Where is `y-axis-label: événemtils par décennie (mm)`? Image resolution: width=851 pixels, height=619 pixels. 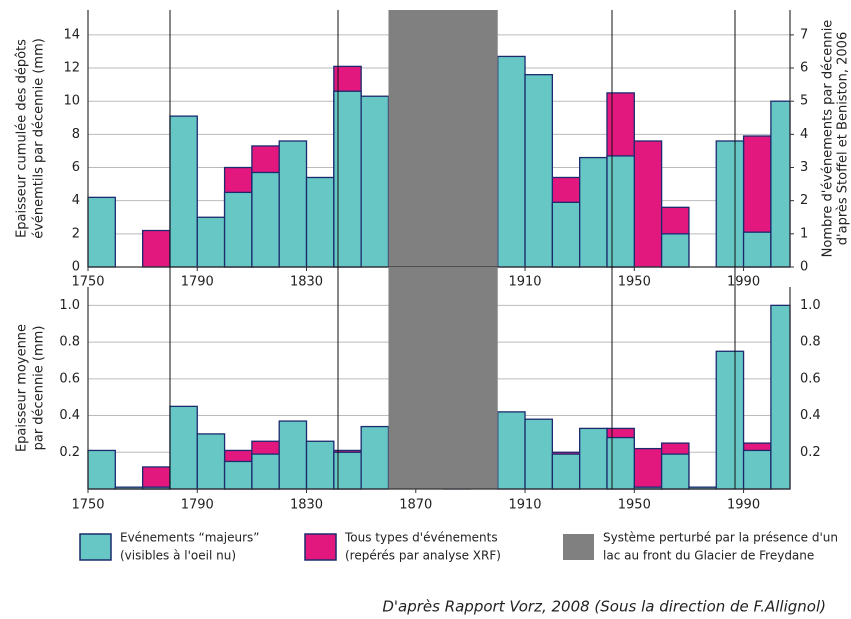
y-axis-label: événemtils par décennie (mm) is located at coordinates (39, 138).